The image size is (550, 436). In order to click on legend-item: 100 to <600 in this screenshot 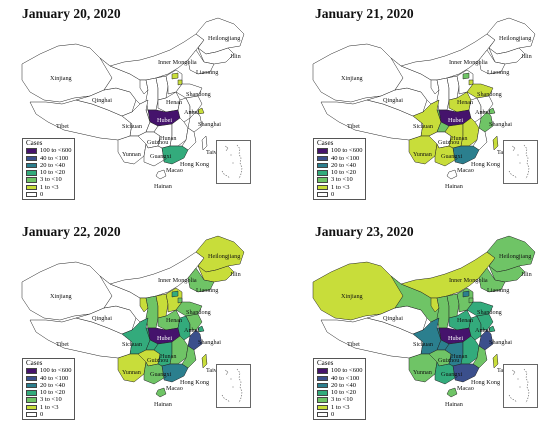, I will do `click(48, 150)`.